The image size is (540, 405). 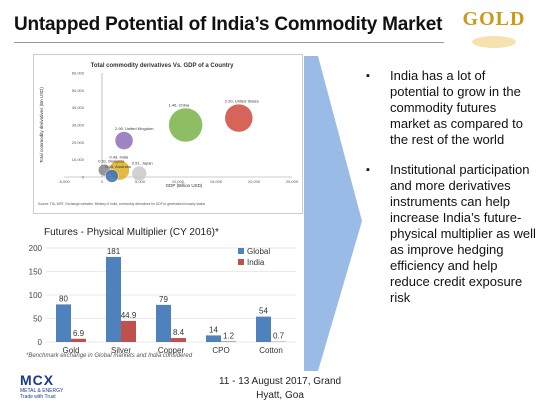 What do you see at coordinates (254, 181) in the screenshot?
I see `bubble-x-tick: 20,000` at bounding box center [254, 181].